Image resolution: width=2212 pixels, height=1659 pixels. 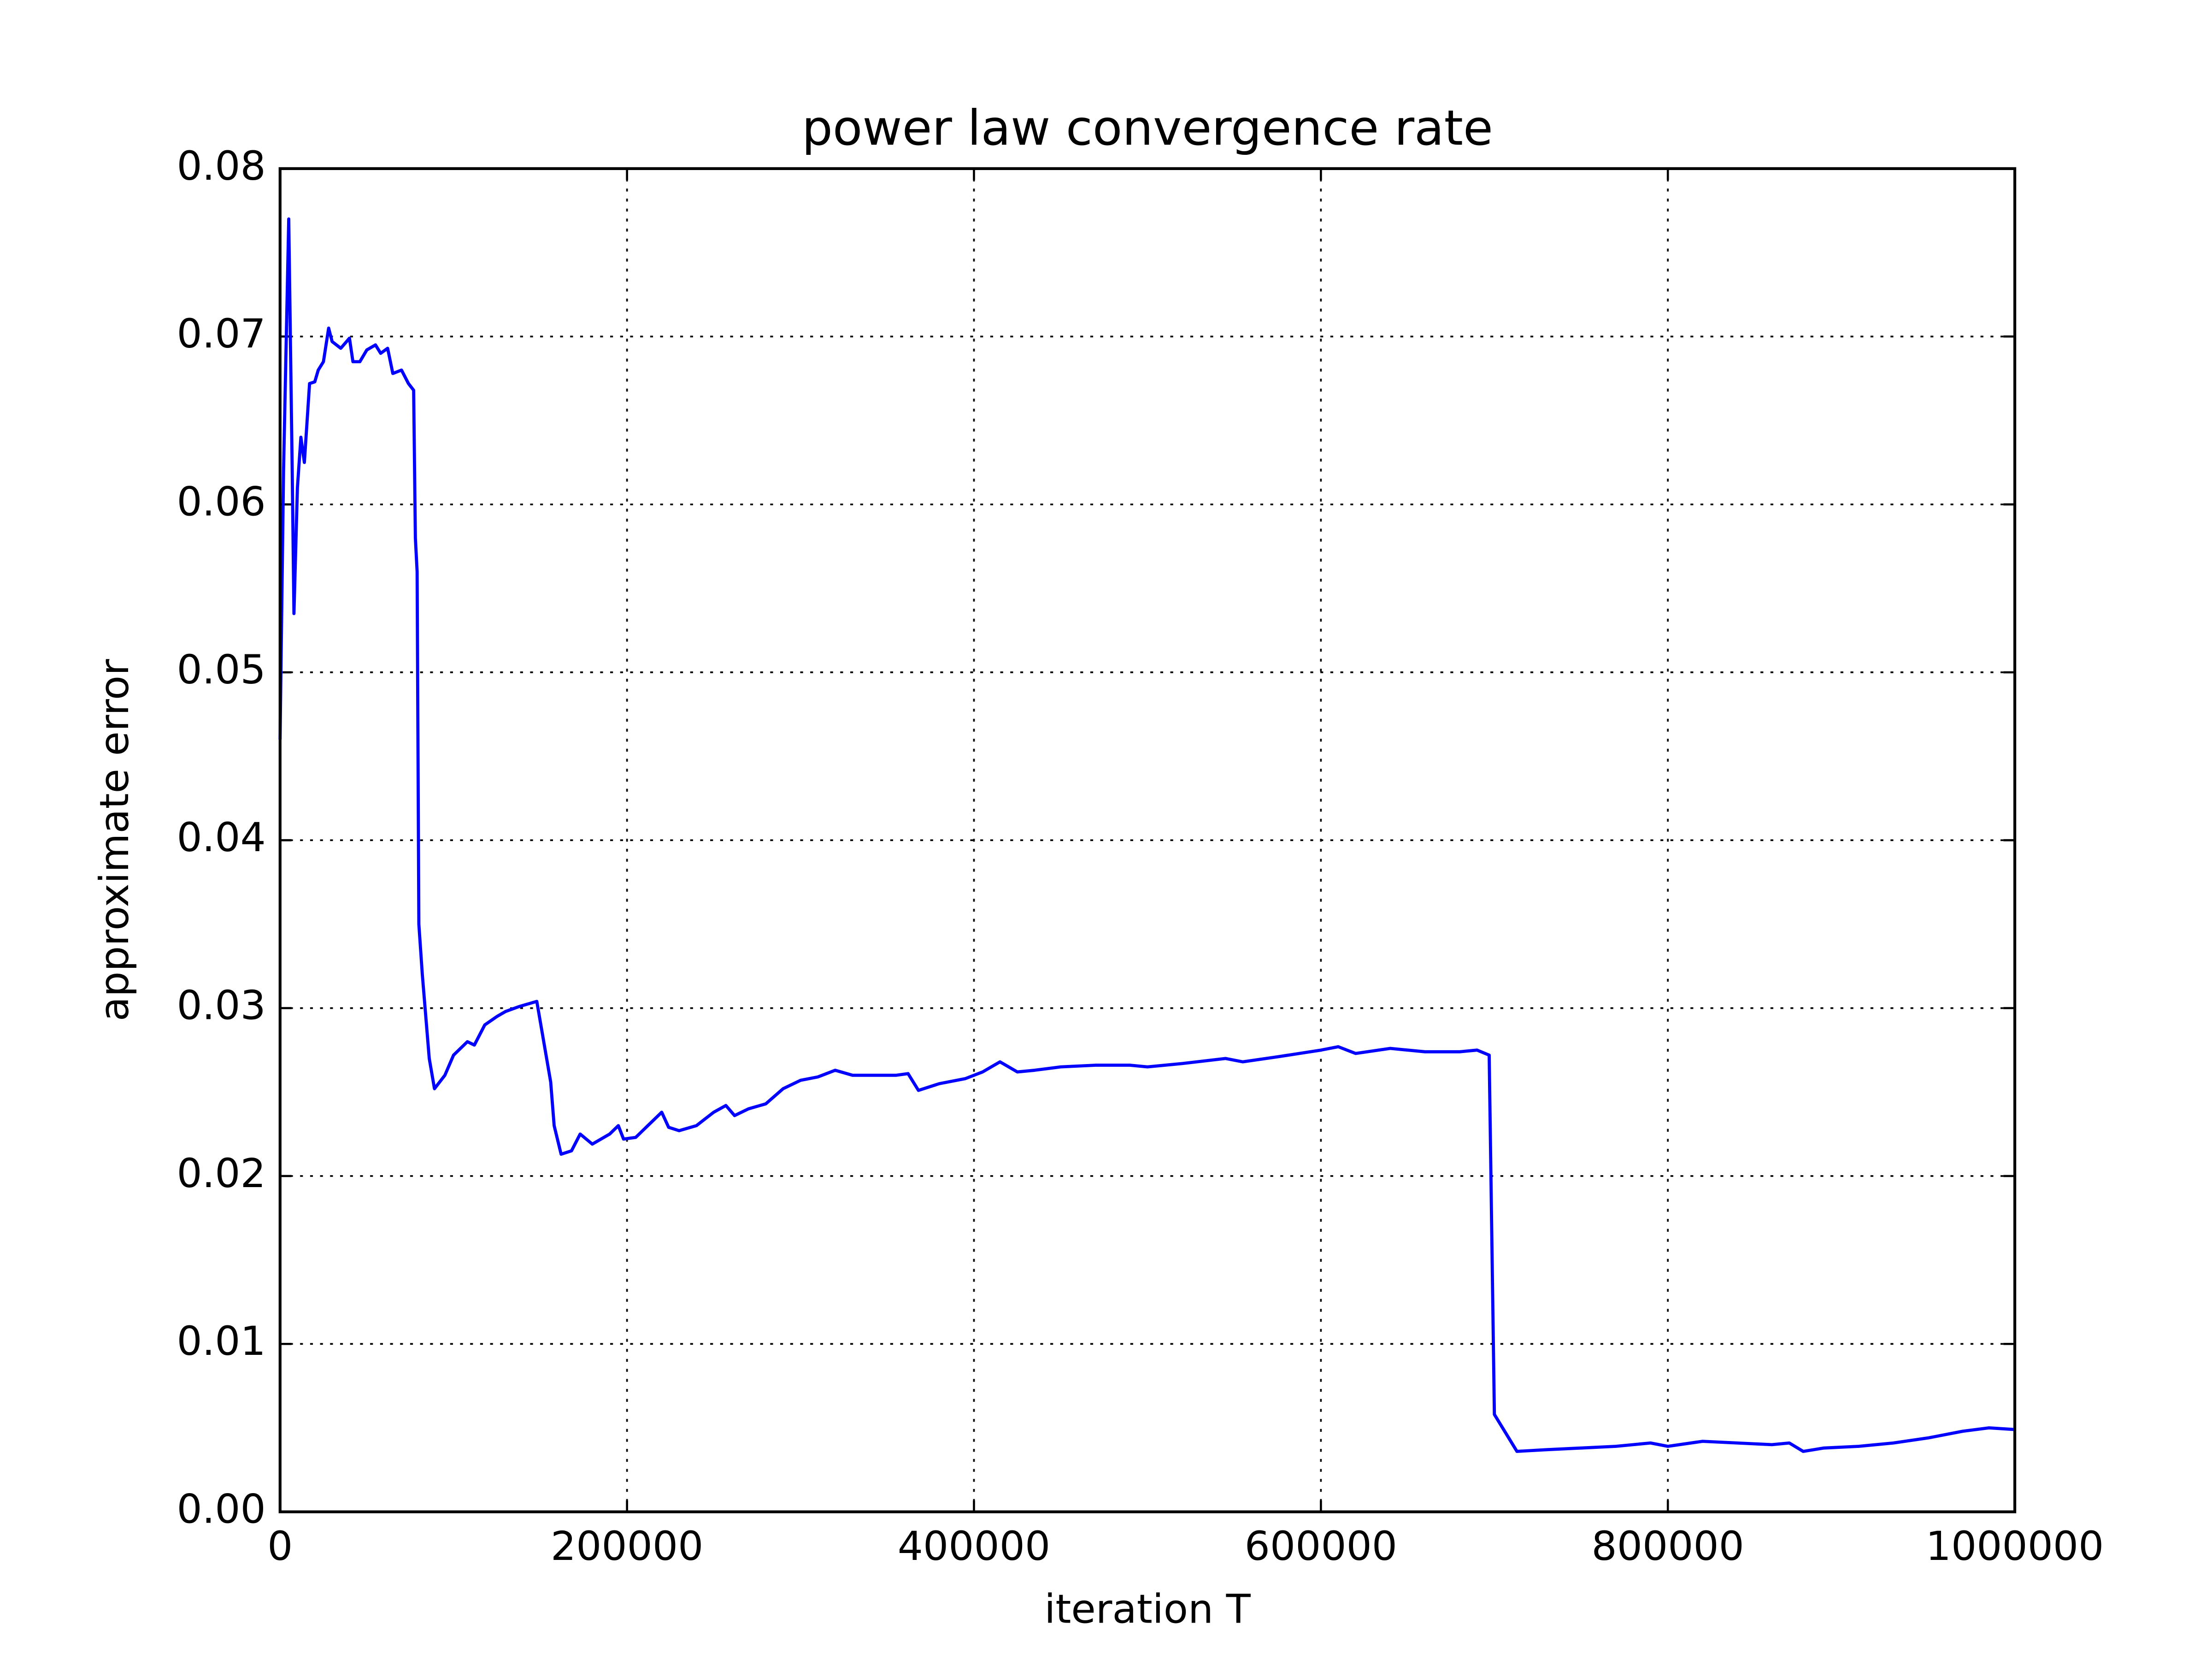 What do you see at coordinates (1668, 1546) in the screenshot?
I see `x-tick-label: 800000` at bounding box center [1668, 1546].